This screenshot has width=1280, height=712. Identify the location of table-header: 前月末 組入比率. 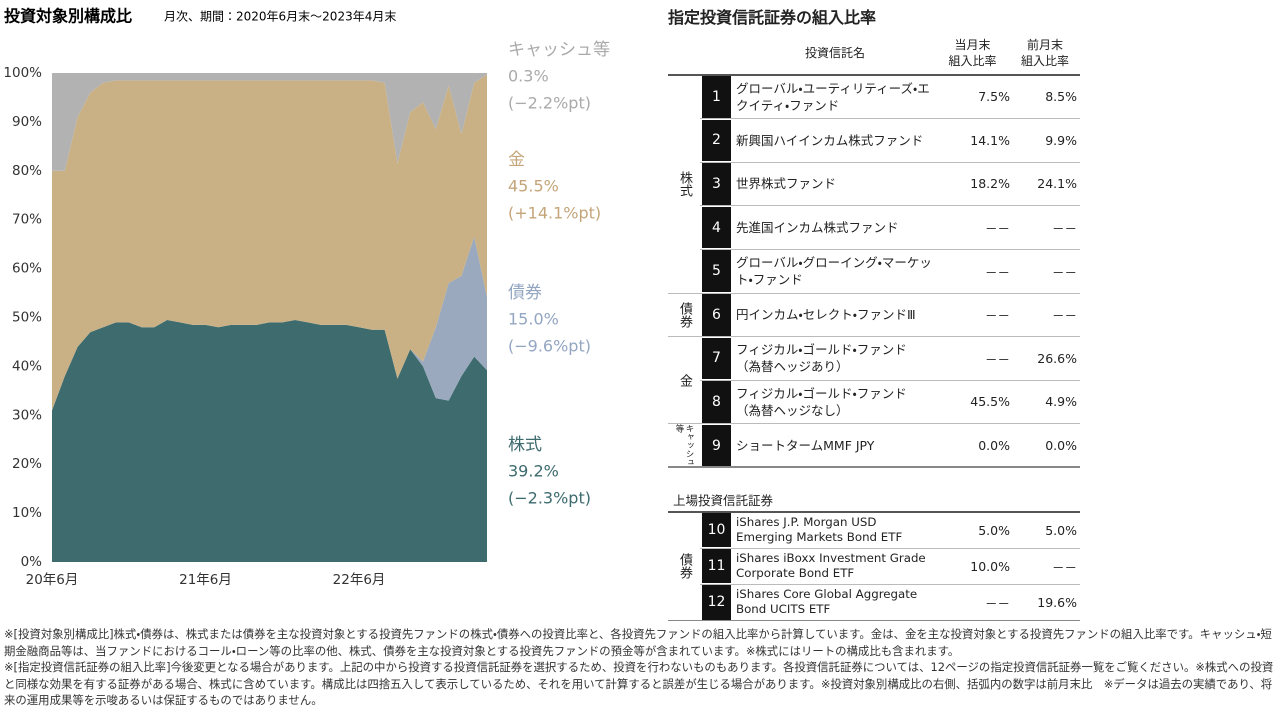
(1044, 53).